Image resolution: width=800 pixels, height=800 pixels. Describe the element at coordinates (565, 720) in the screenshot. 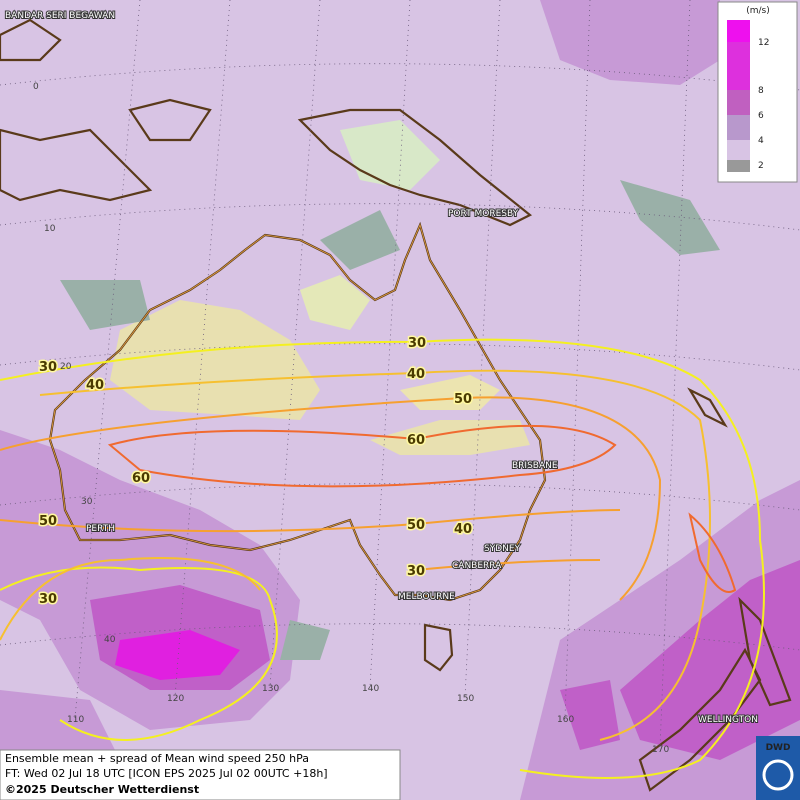

I see `longitude-label: 160` at that location.